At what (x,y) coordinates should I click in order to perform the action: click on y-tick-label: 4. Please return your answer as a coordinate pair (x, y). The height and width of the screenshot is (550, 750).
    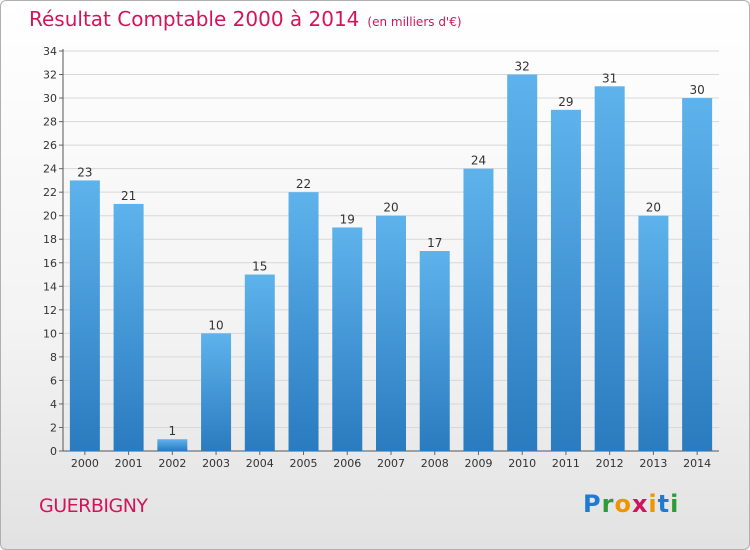
    Looking at the image, I should click on (53, 404).